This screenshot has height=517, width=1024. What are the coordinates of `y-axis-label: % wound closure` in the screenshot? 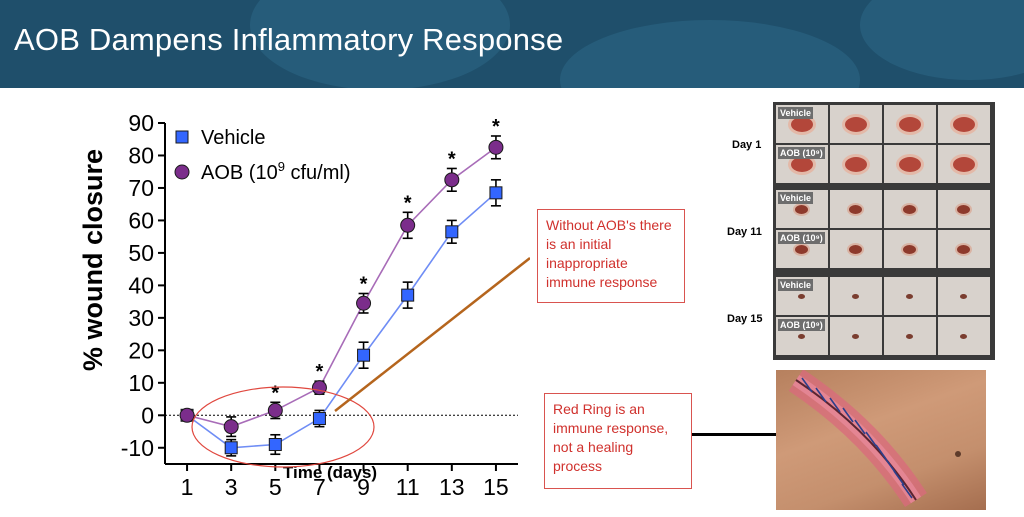 It's located at (93, 260).